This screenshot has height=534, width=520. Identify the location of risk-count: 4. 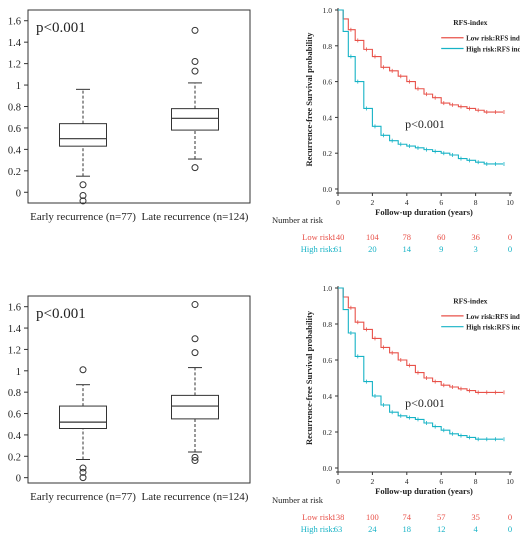
(475, 529).